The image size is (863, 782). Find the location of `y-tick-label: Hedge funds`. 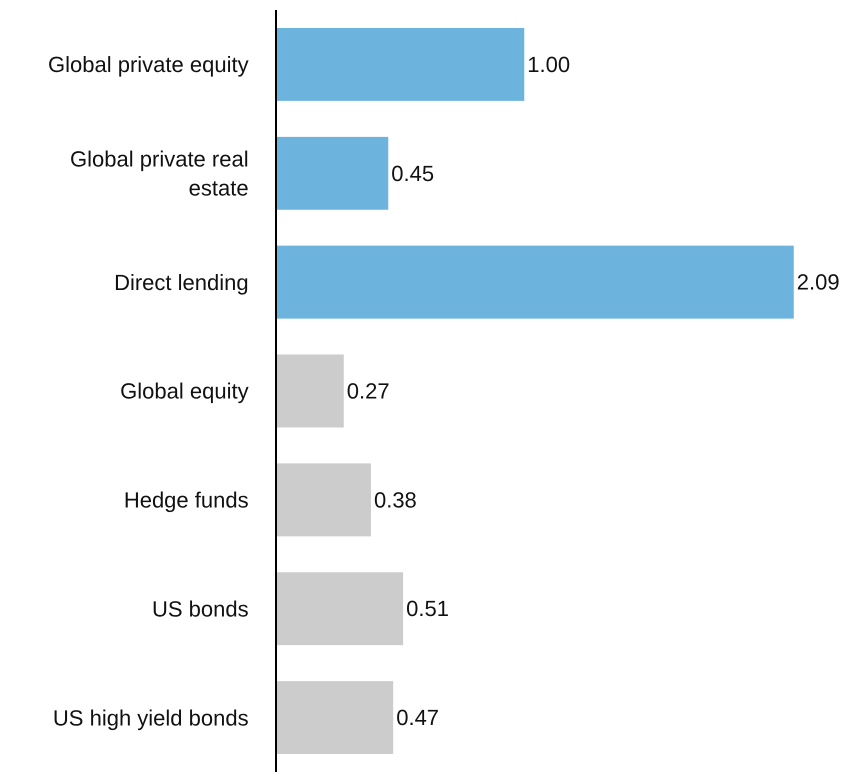

y-tick-label: Hedge funds is located at coordinates (186, 500).